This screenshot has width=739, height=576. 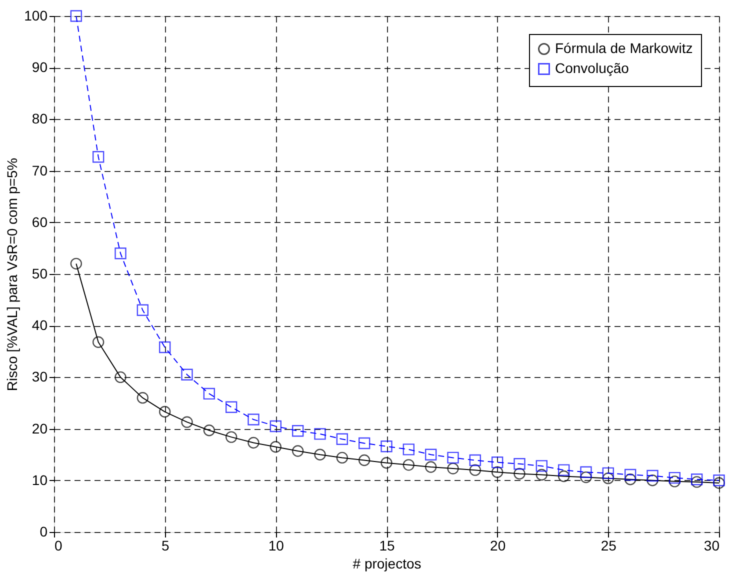 What do you see at coordinates (36, 16) in the screenshot?
I see `y-tick-label: 100` at bounding box center [36, 16].